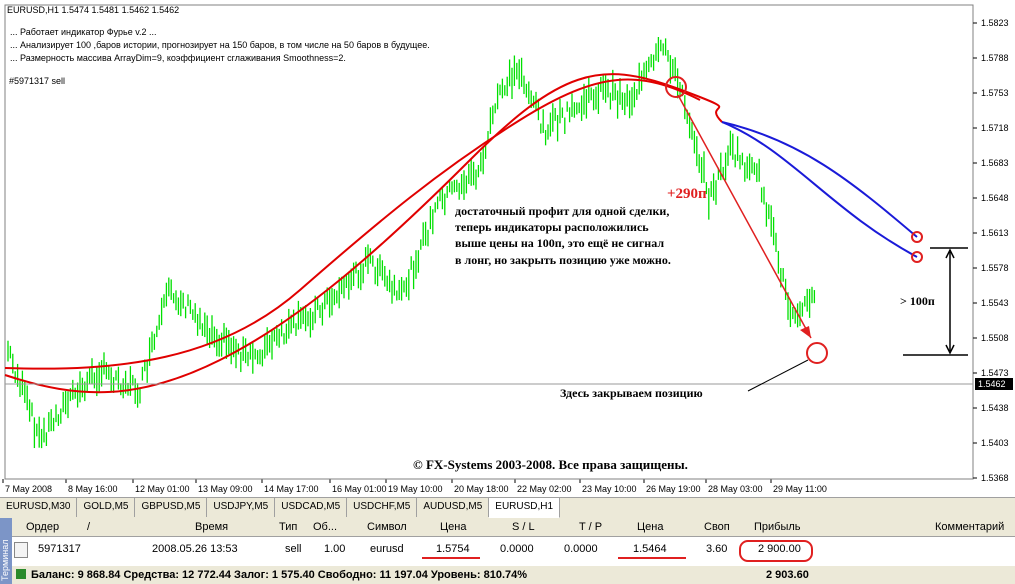 The width and height of the screenshot is (1015, 584). I want to click on profit-annotation: +290п, so click(687, 194).